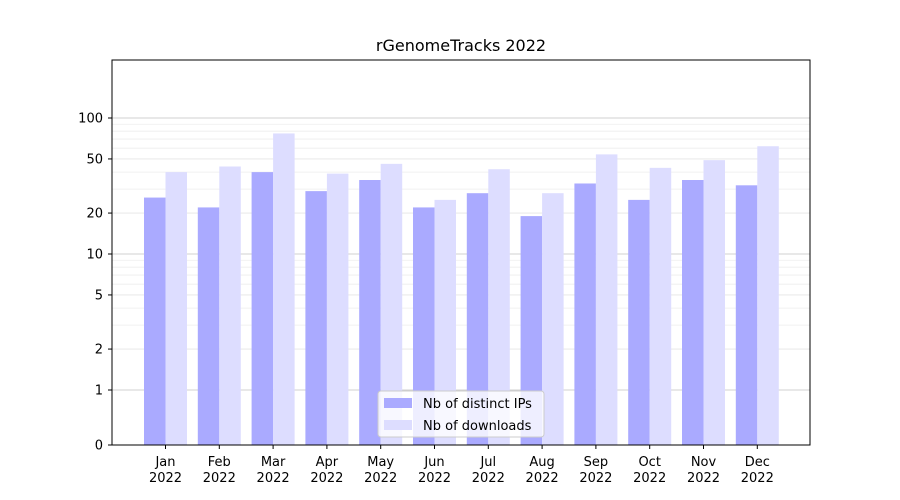 The image size is (900, 500). I want to click on legend-box, so click(461, 414).